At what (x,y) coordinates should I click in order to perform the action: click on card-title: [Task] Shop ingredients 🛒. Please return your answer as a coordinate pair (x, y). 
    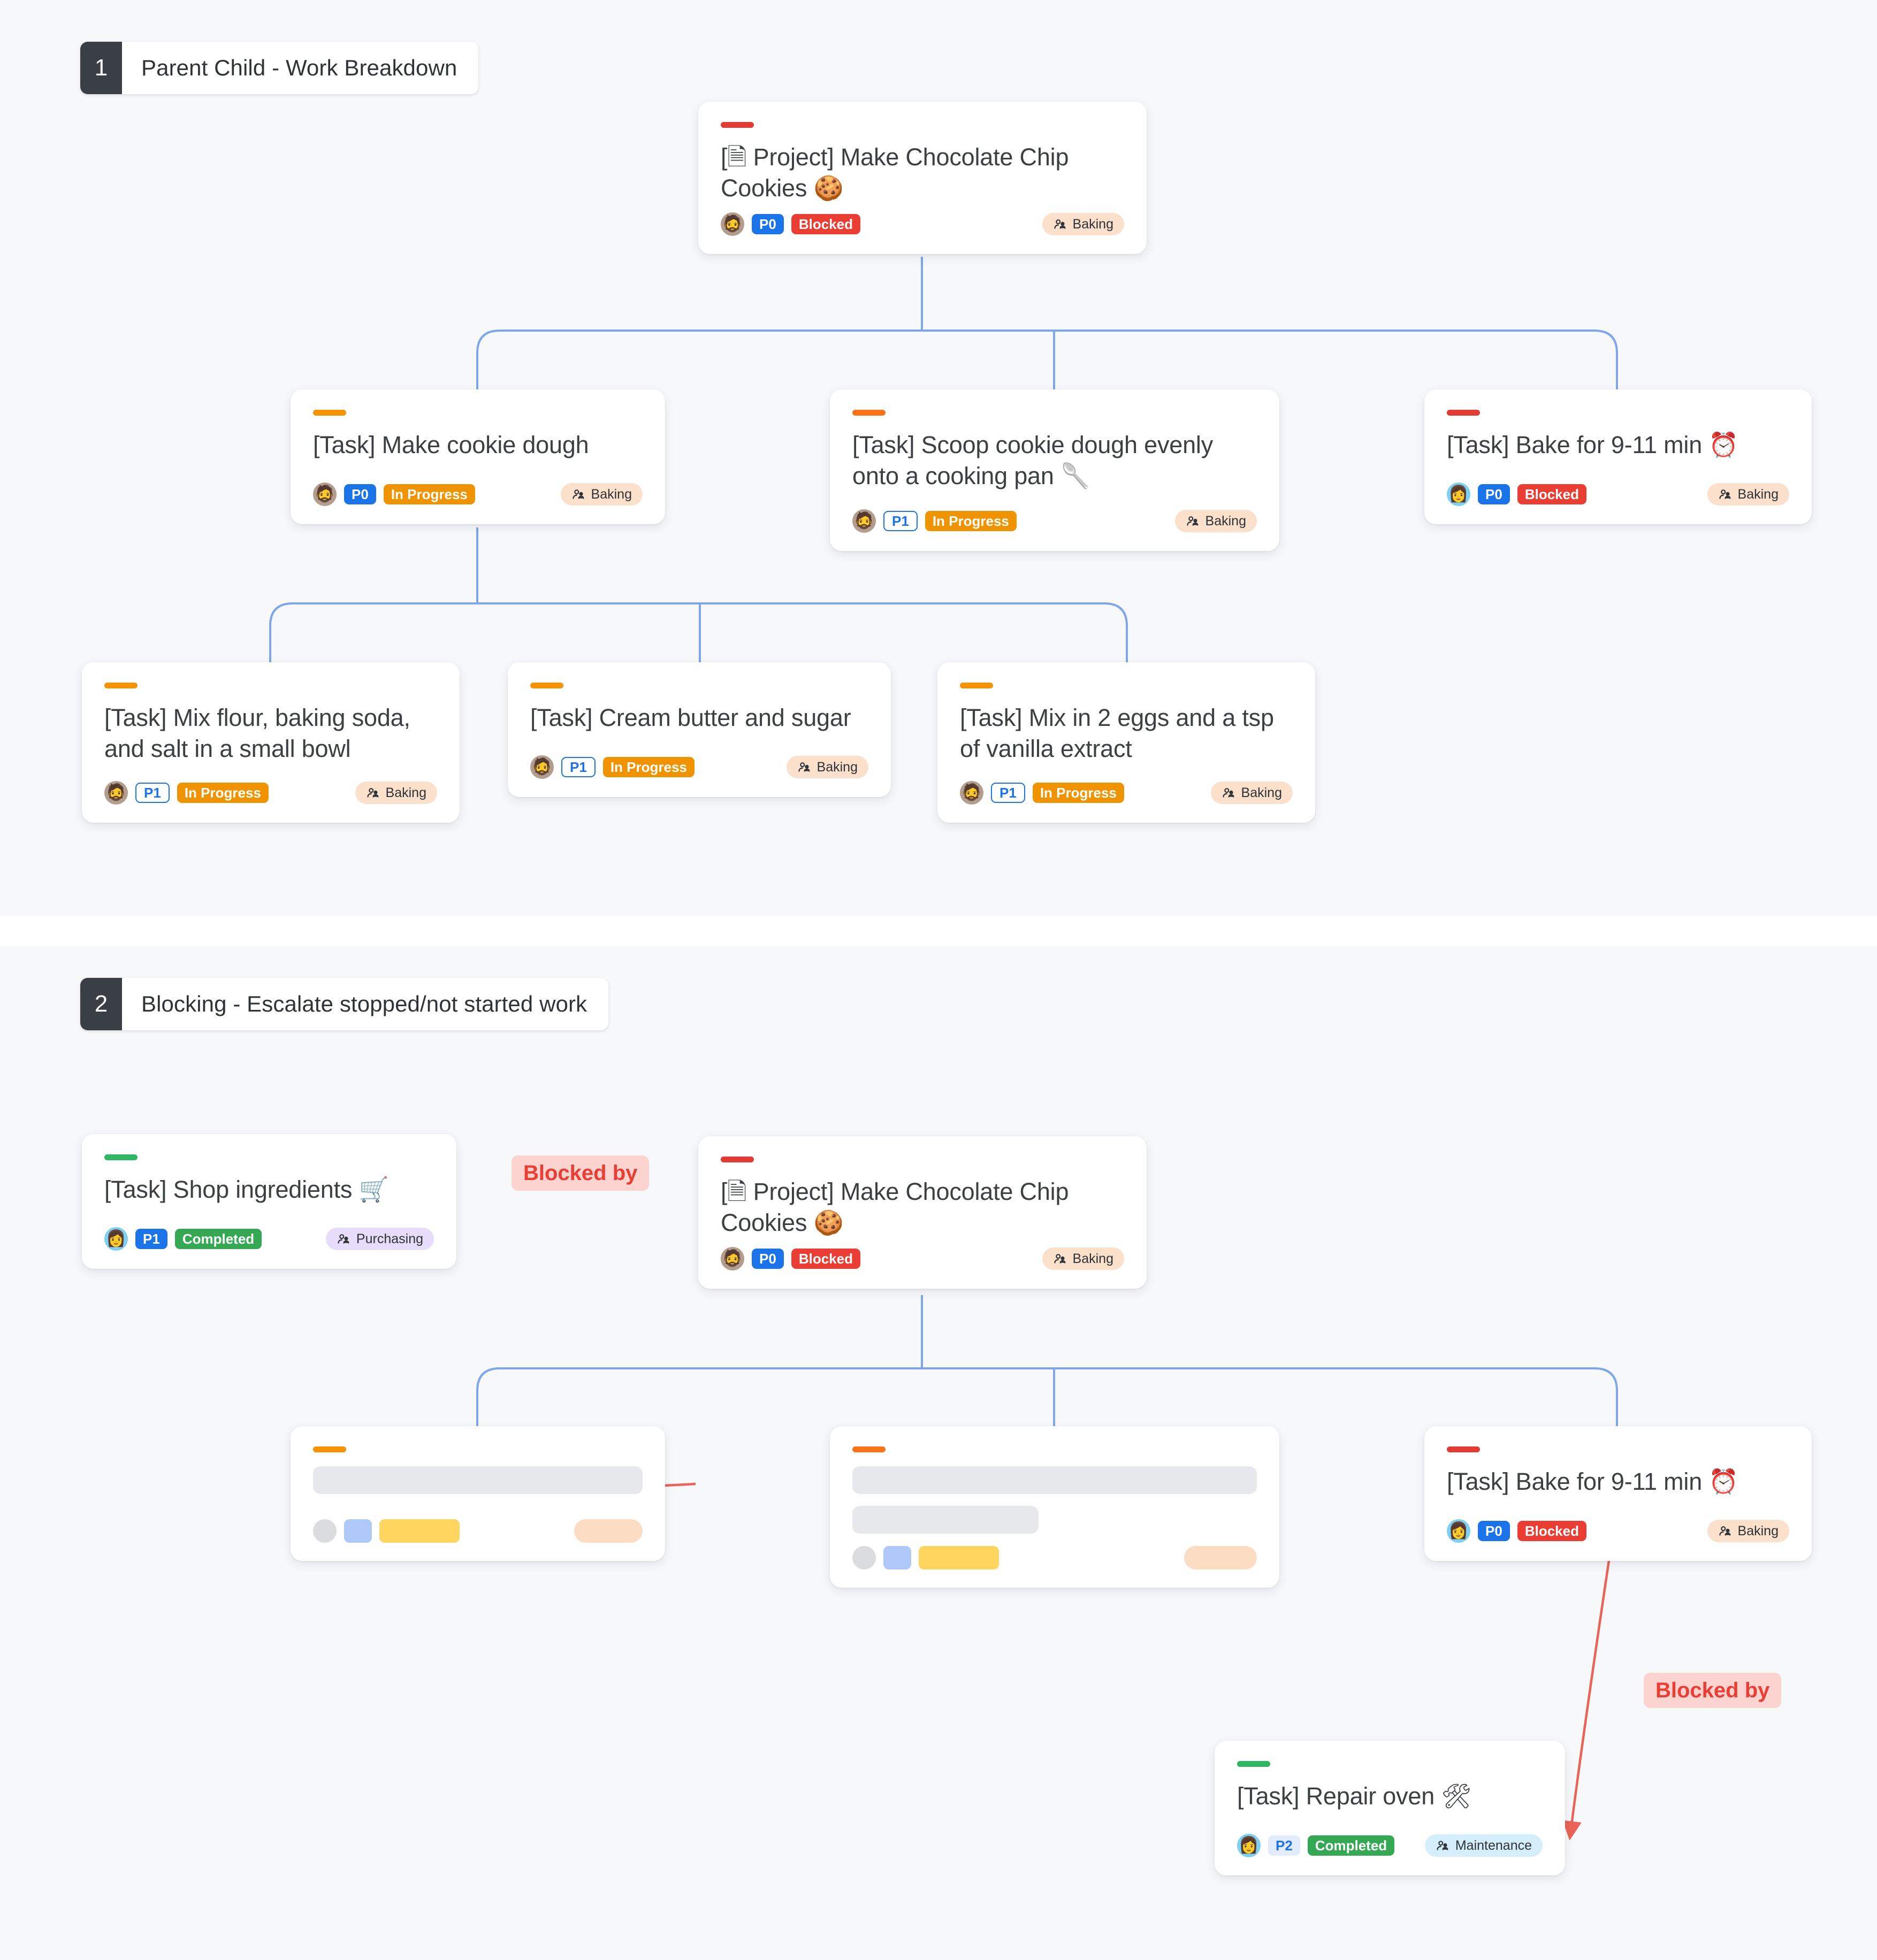
    Looking at the image, I should click on (246, 1189).